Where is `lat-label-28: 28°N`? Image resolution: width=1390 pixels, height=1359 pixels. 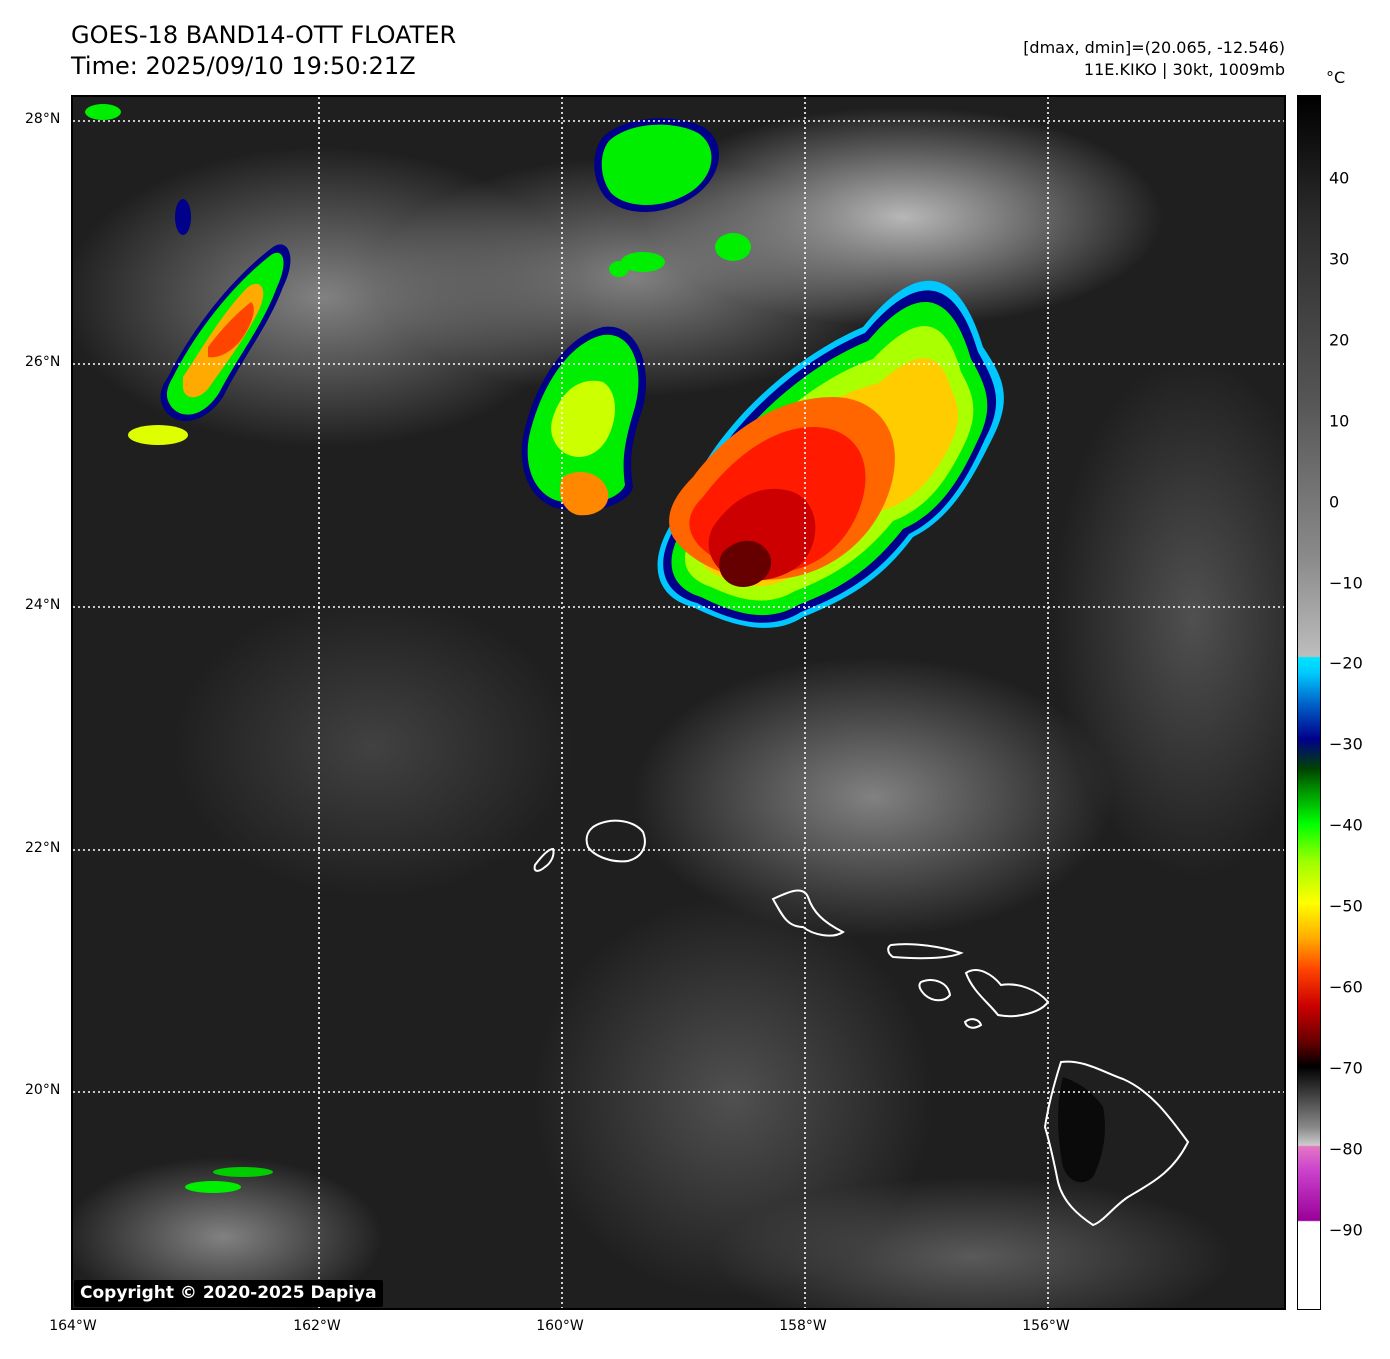 lat-label-28: 28°N is located at coordinates (43, 119).